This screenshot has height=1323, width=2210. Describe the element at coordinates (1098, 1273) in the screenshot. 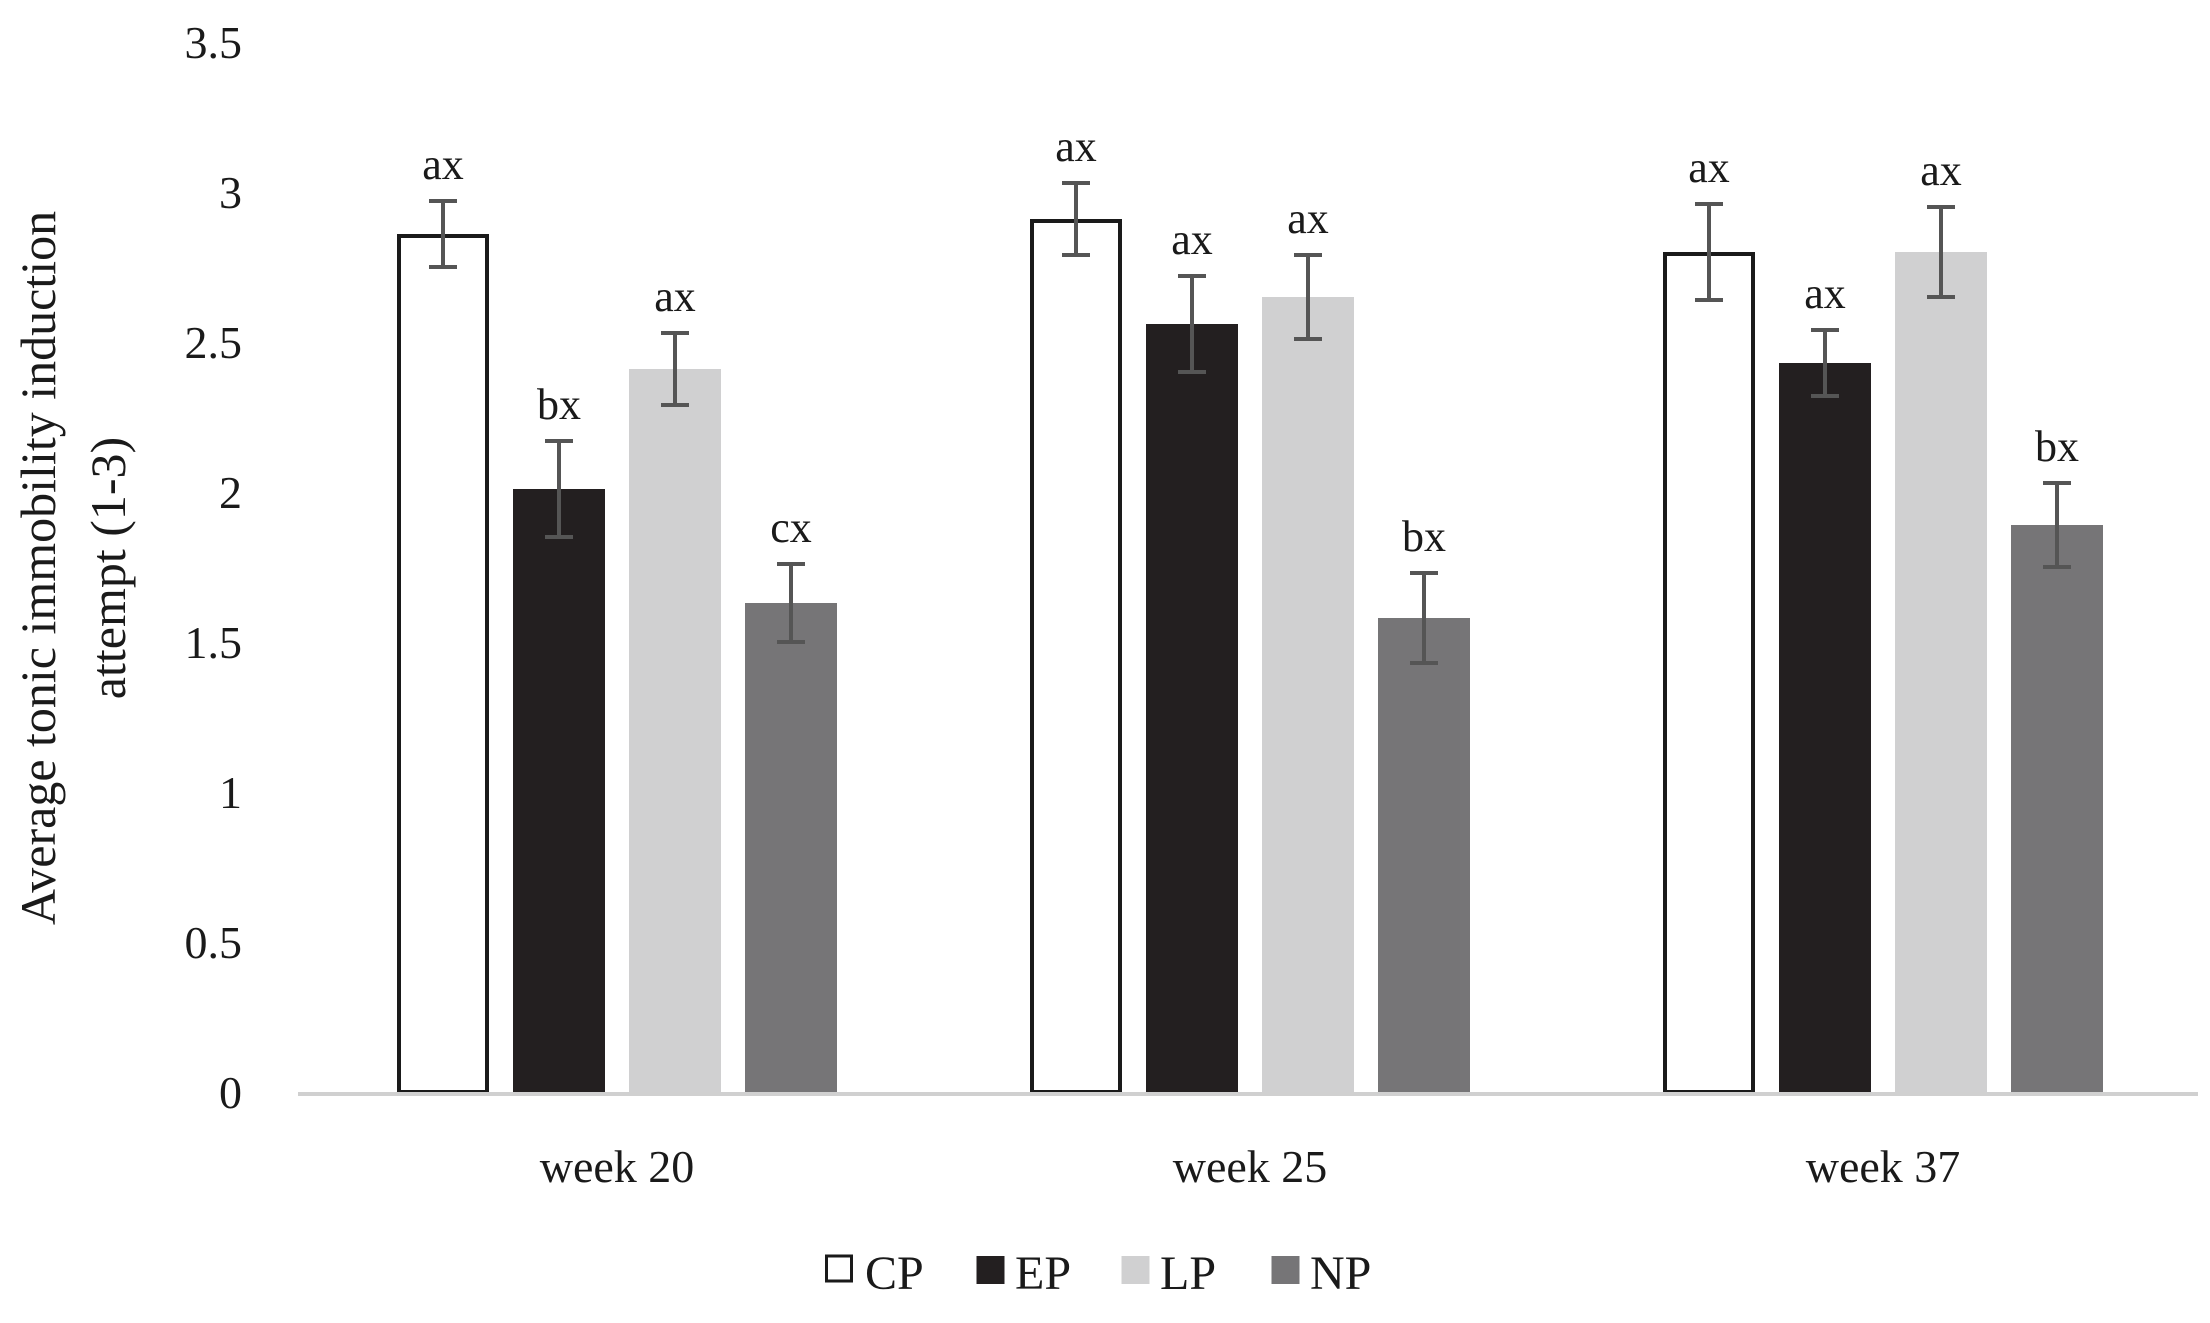

I see `legend: CP EP LP NP` at that location.